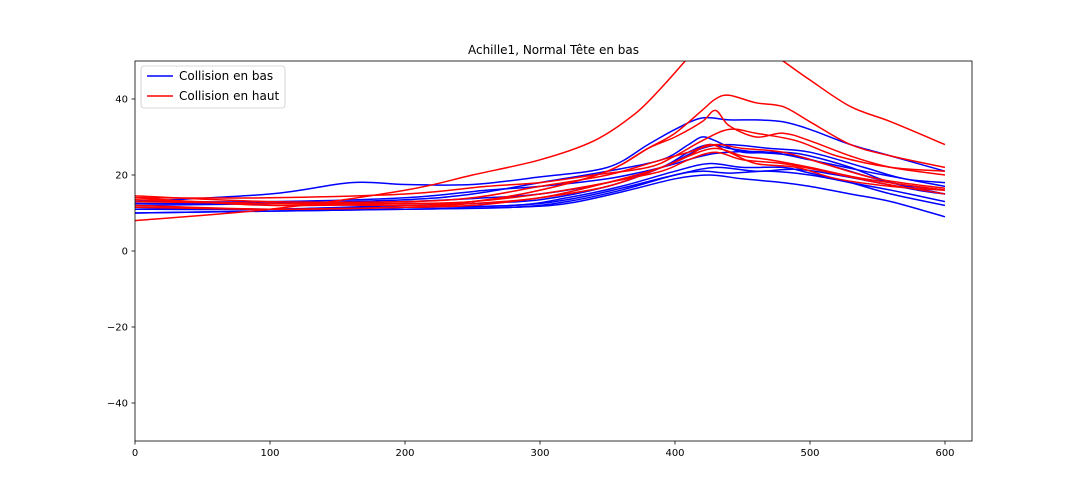 This screenshot has height=504, width=1080. What do you see at coordinates (121, 176) in the screenshot?
I see `y-tick-label: 20` at bounding box center [121, 176].